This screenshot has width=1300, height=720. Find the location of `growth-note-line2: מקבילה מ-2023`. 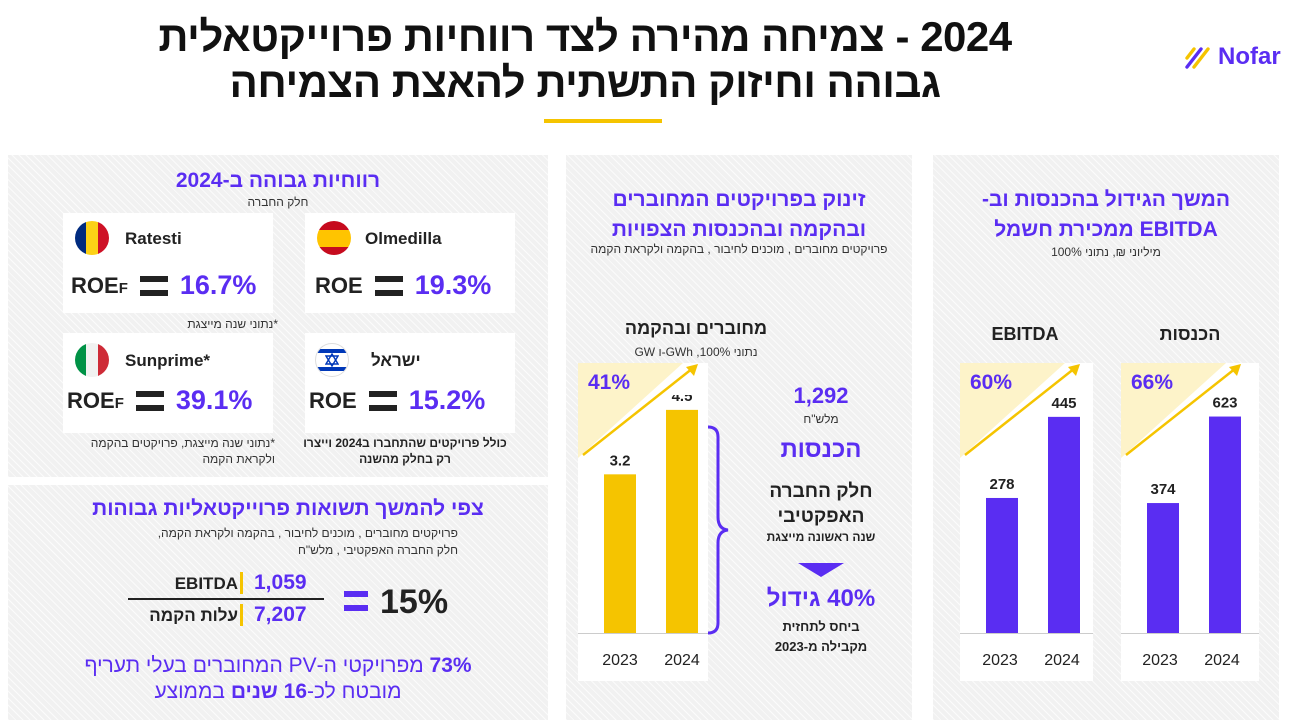

growth-note-line2: מקבילה מ-2023 is located at coordinates (821, 646).